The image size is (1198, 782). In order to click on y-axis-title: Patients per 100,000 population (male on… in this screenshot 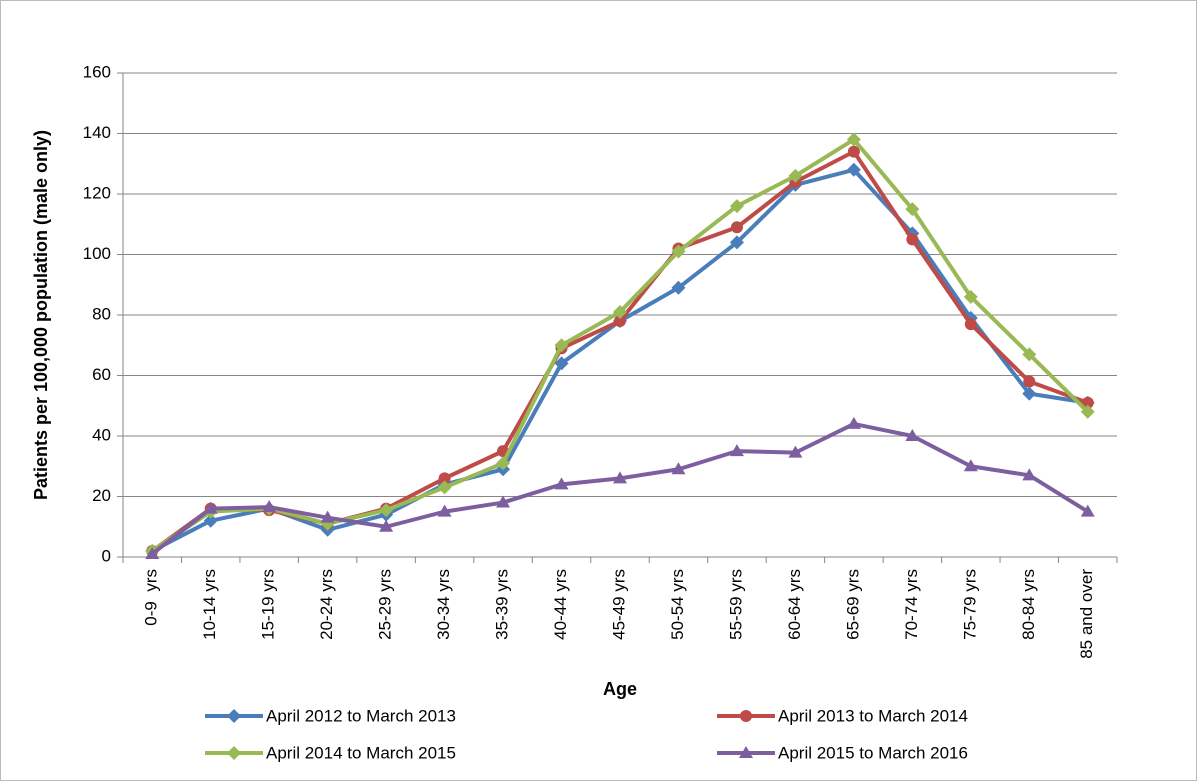, I will do `click(41, 315)`.